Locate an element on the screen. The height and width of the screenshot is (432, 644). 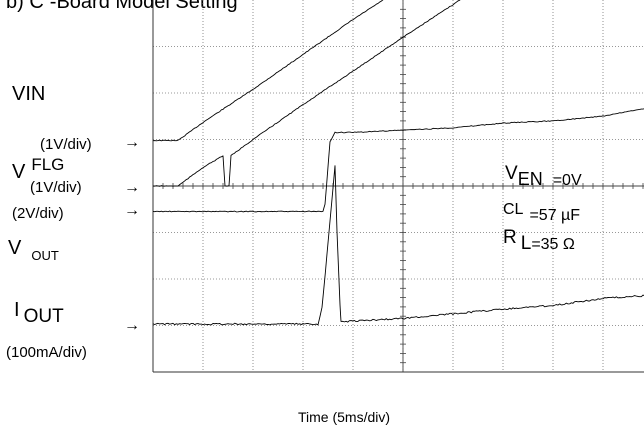
vout-label: V OUT is located at coordinates (33, 249).